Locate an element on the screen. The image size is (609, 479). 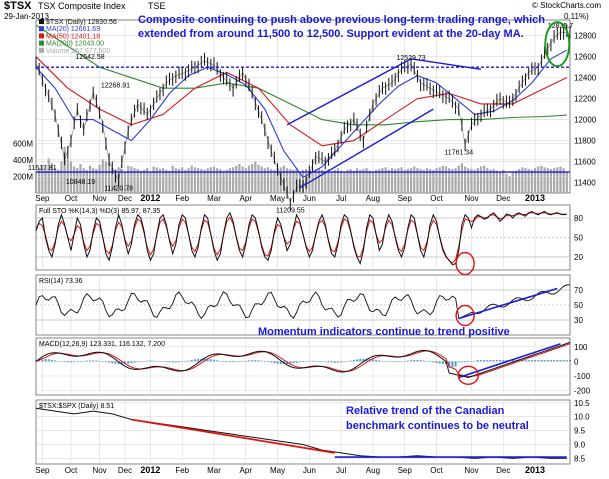
x-tick-label-bottom: Jul is located at coordinates (341, 470).